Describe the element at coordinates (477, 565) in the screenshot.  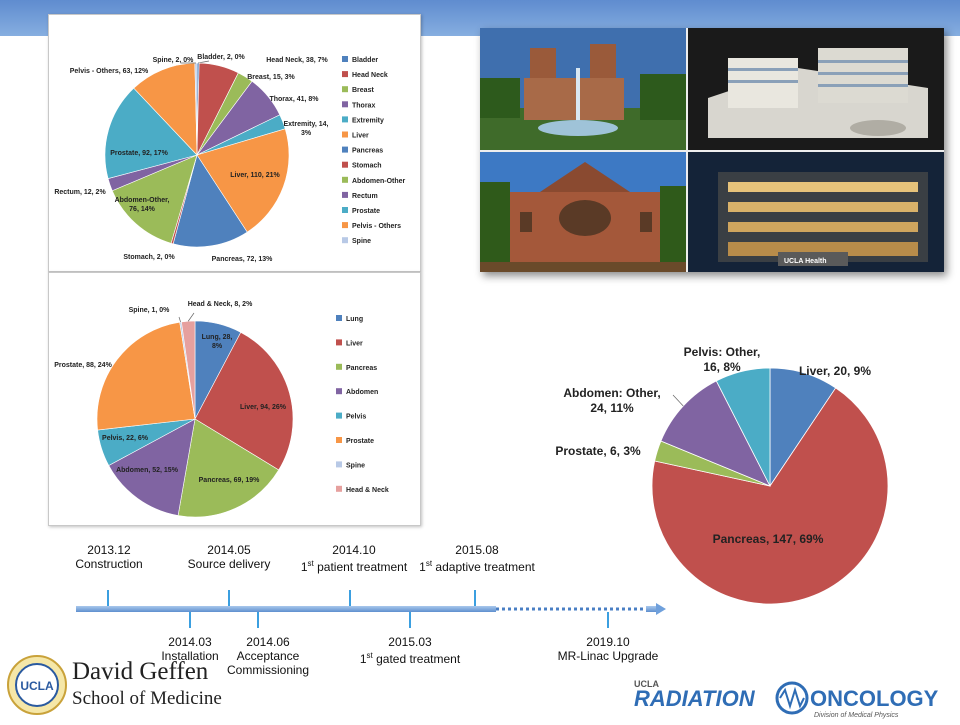
I see `milestone-text-wrap: 1st adaptive treatment` at that location.